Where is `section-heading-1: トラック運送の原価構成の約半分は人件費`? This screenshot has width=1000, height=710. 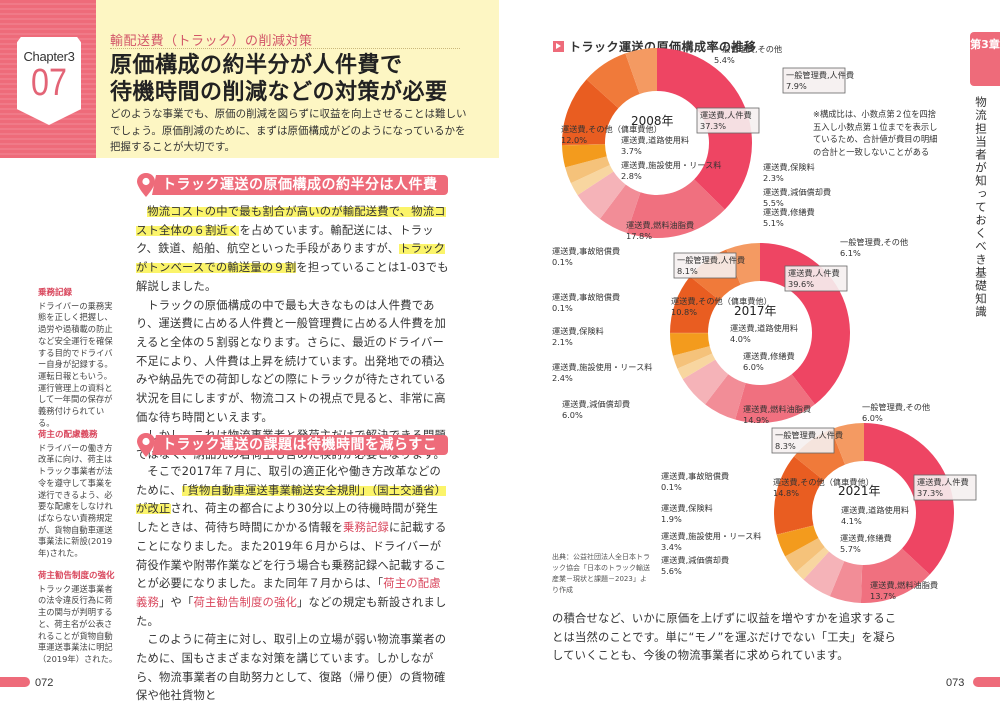 section-heading-1: トラック運送の原価構成の約半分は人件費 is located at coordinates (292, 185).